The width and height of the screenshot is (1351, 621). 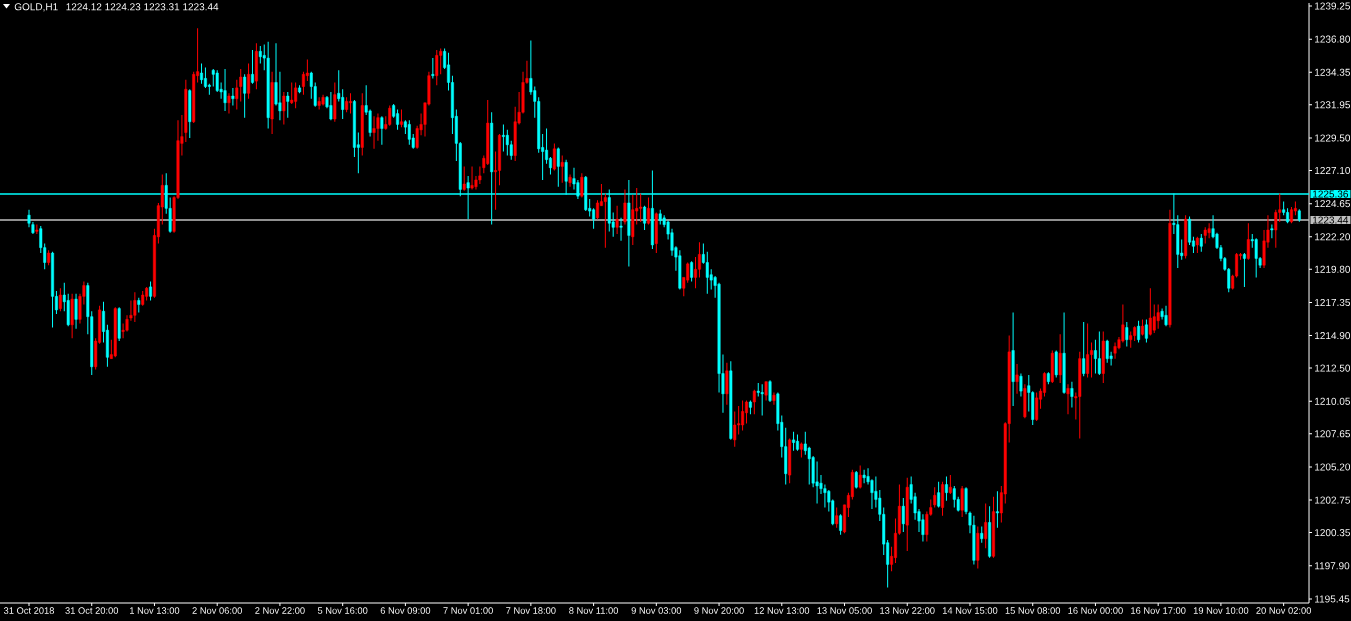 I want to click on y-tick-label: 1214.90, so click(x=1333, y=336).